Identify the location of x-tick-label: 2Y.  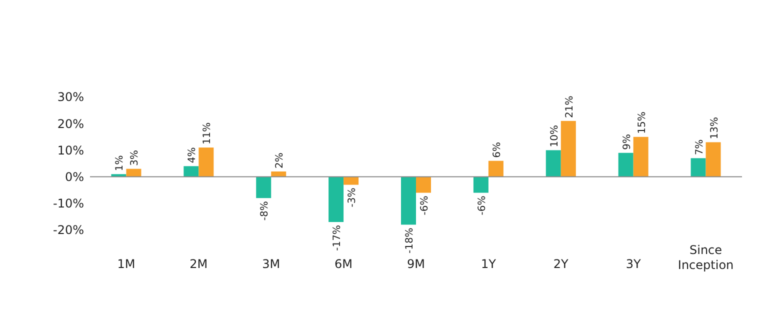
(561, 264).